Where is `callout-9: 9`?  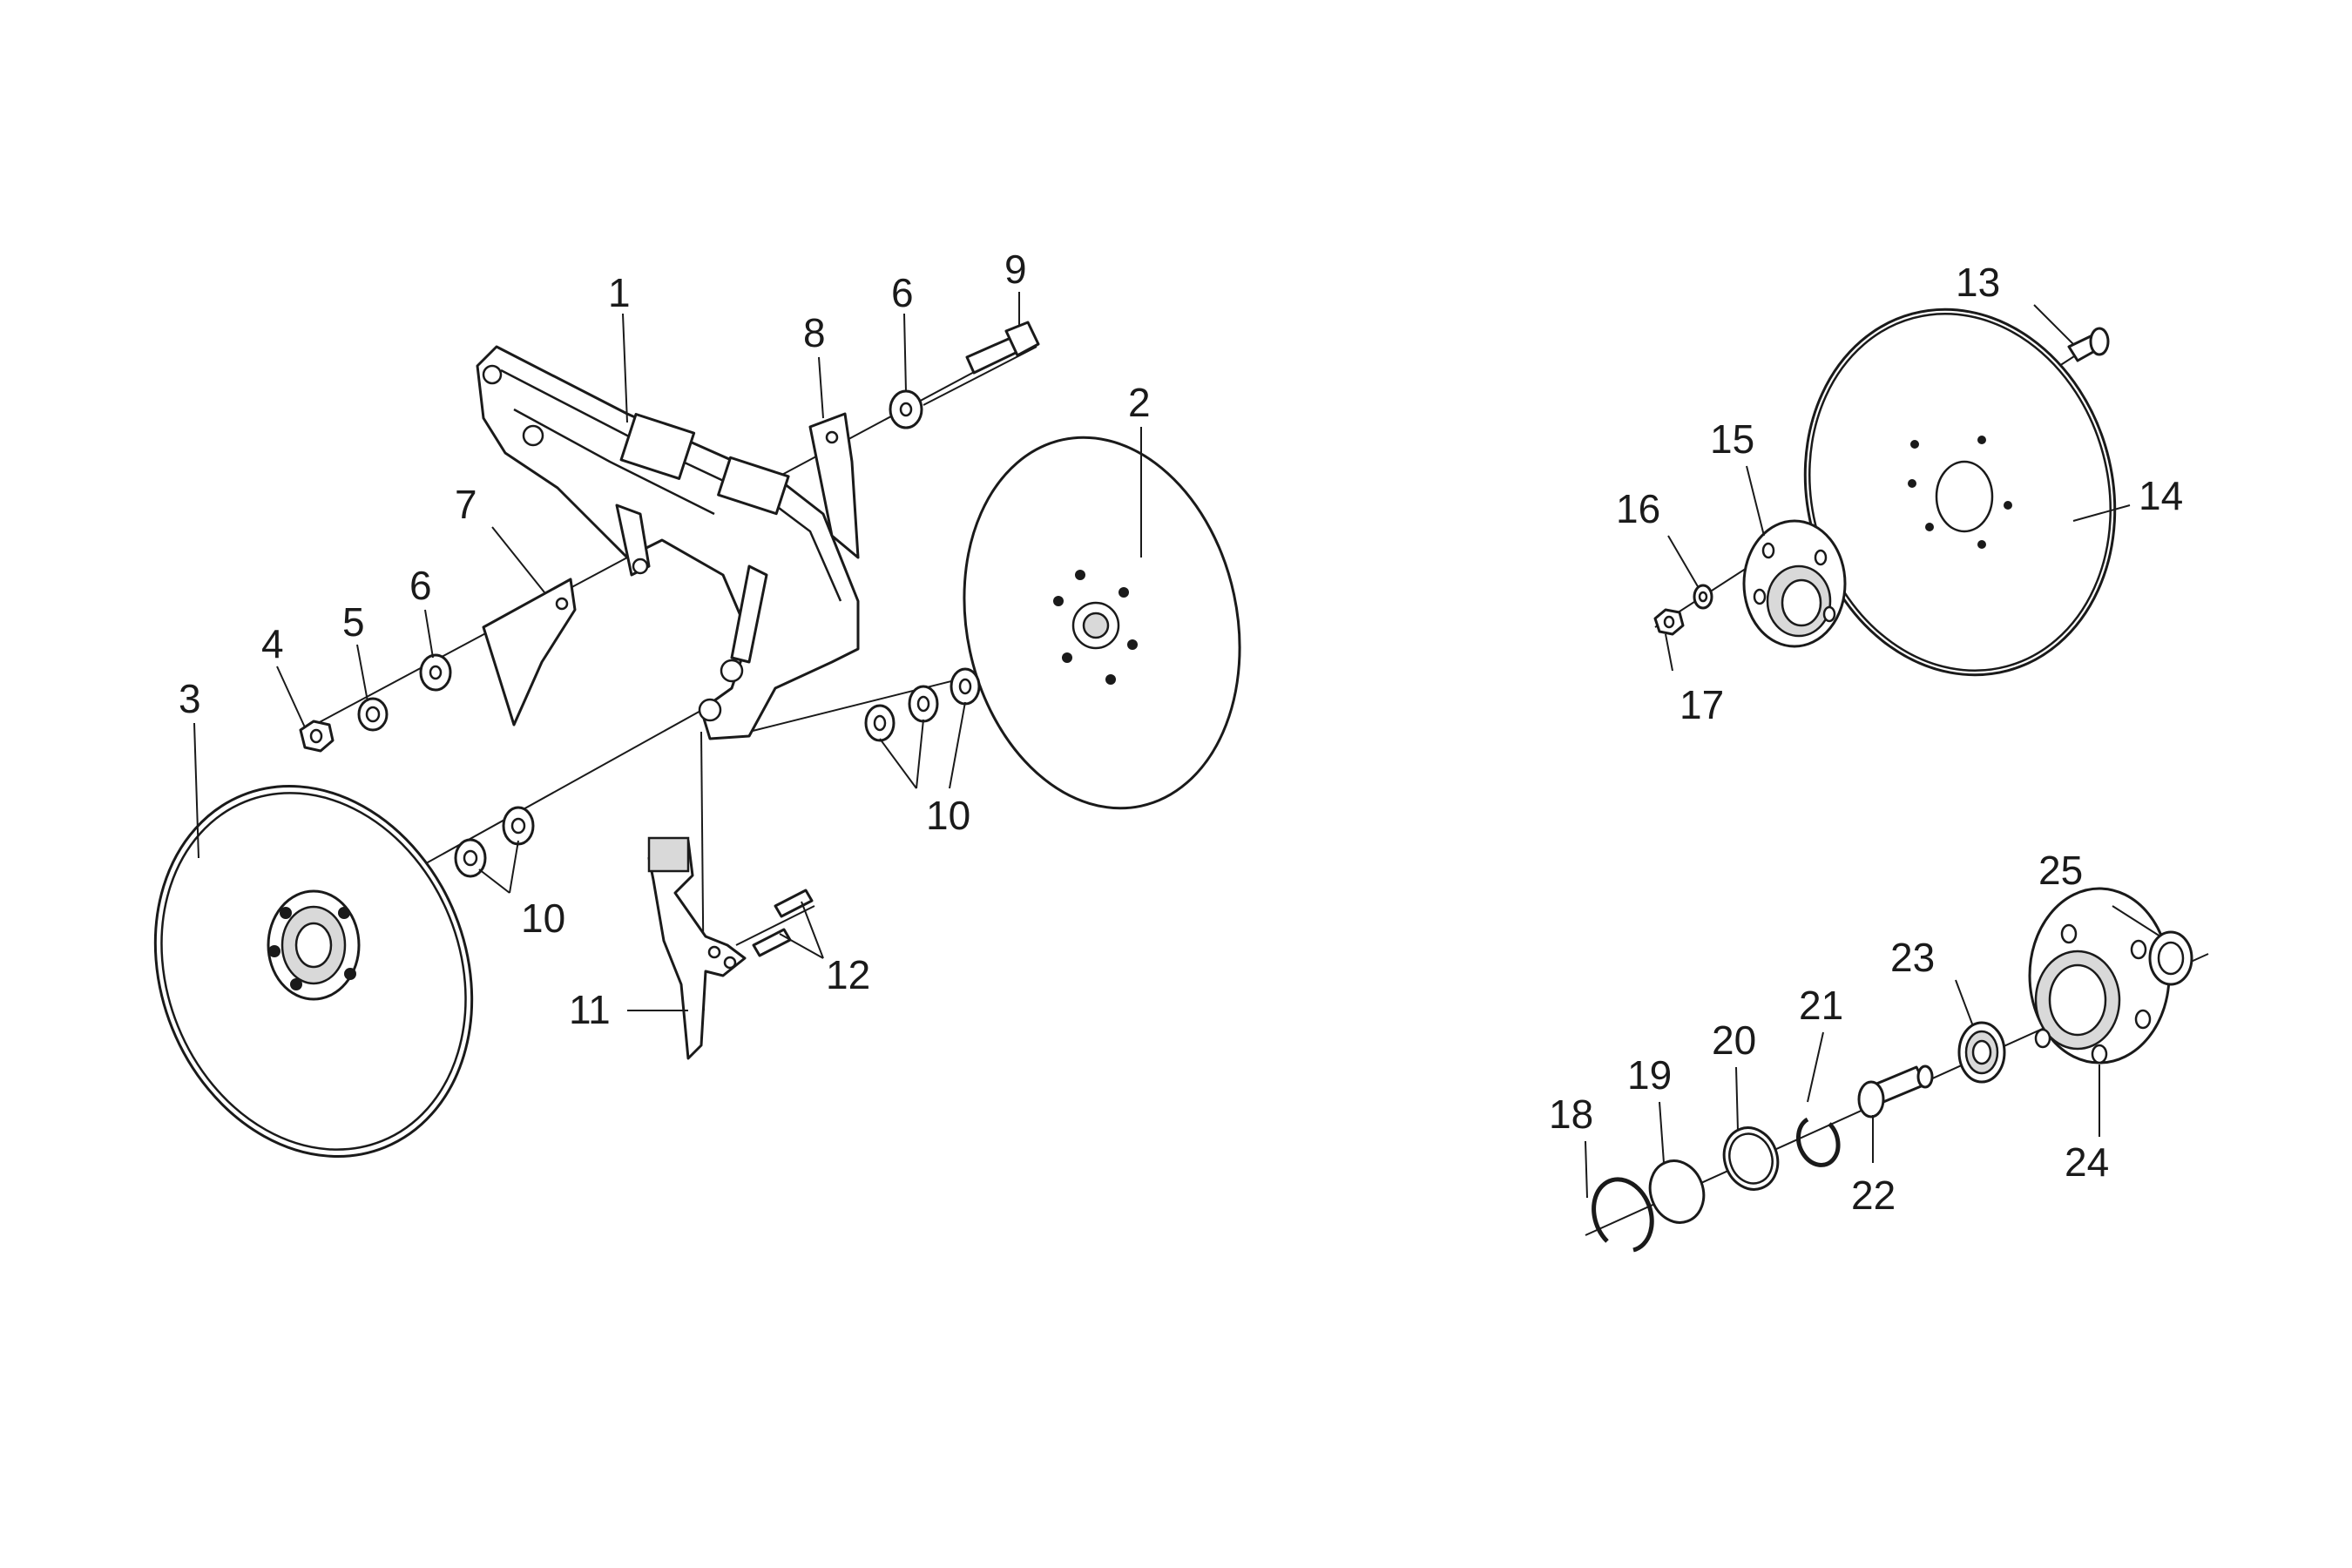
callout-9: 9 is located at coordinates (1015, 270).